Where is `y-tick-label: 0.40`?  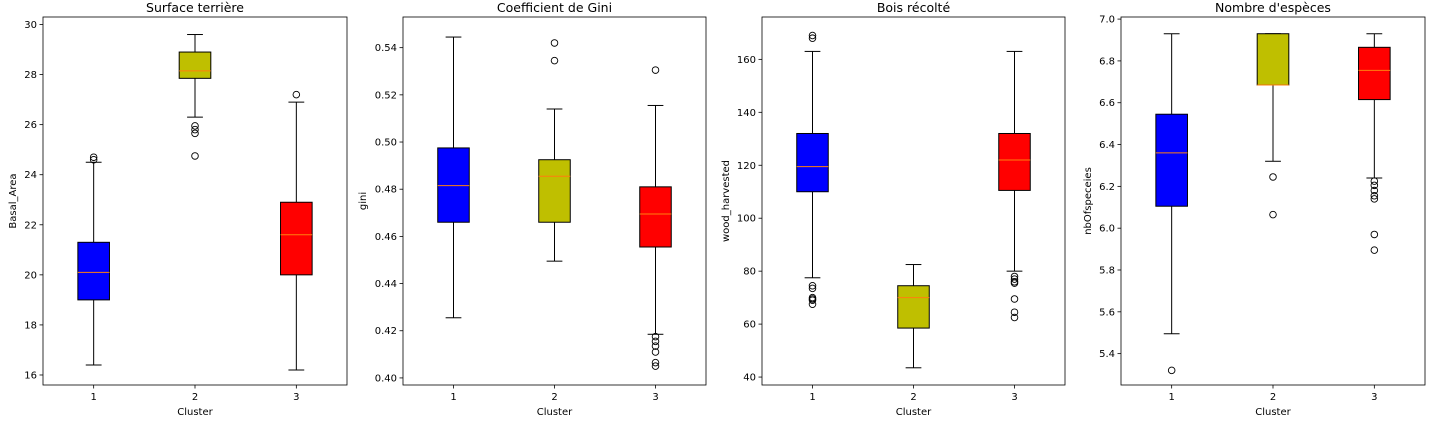 y-tick-label: 0.40 is located at coordinates (386, 378).